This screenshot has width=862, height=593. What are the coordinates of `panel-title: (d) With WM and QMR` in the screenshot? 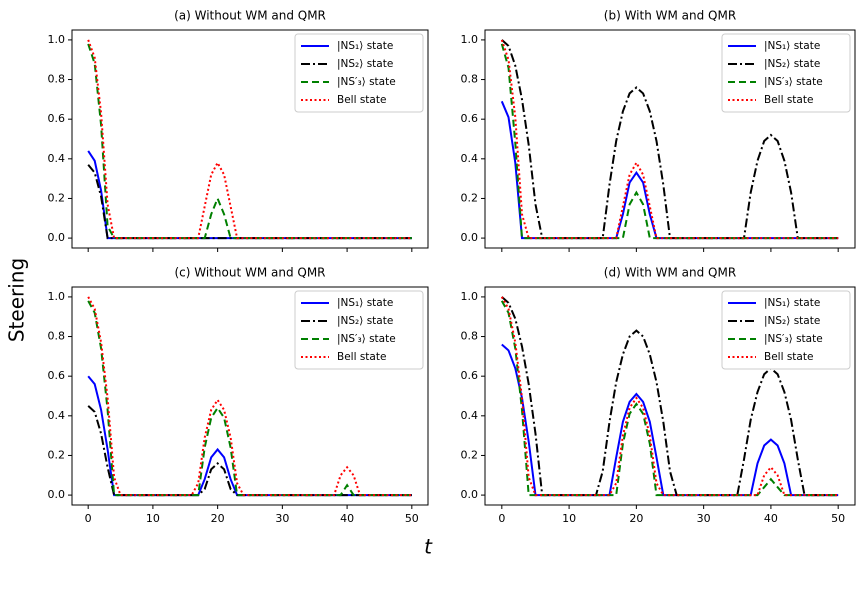 It's located at (670, 273).